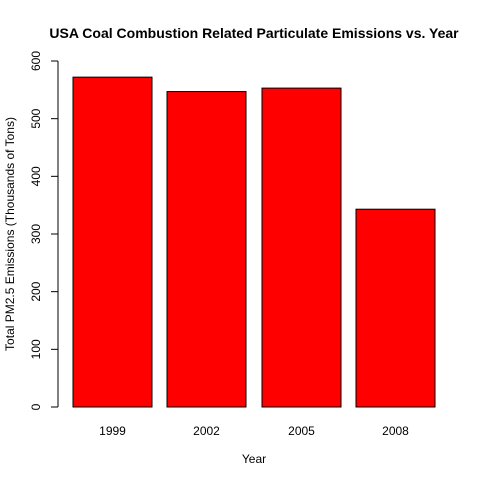 This screenshot has width=480, height=480. I want to click on bar-1999, so click(112, 242).